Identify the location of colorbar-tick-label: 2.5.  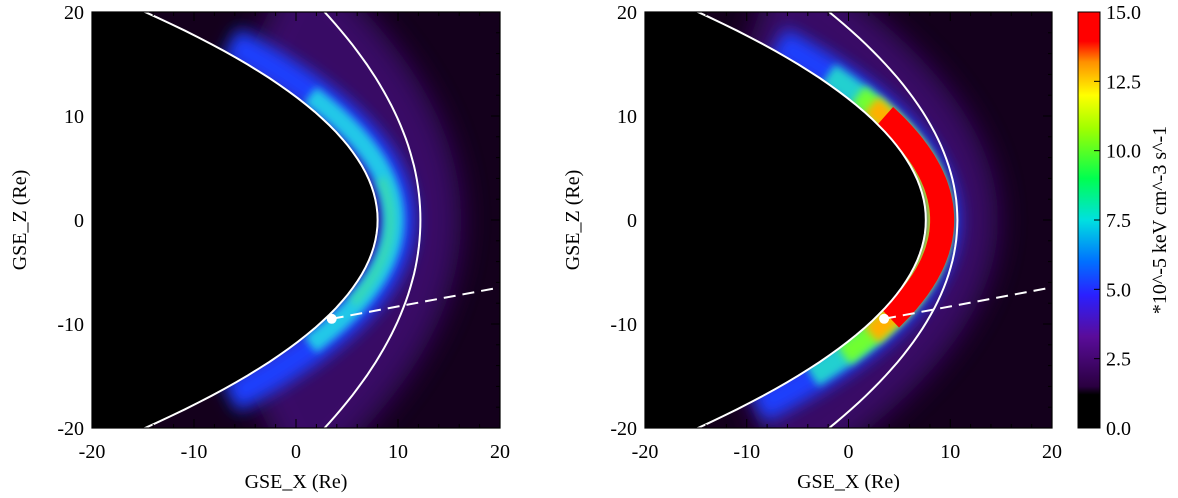
(1118, 360).